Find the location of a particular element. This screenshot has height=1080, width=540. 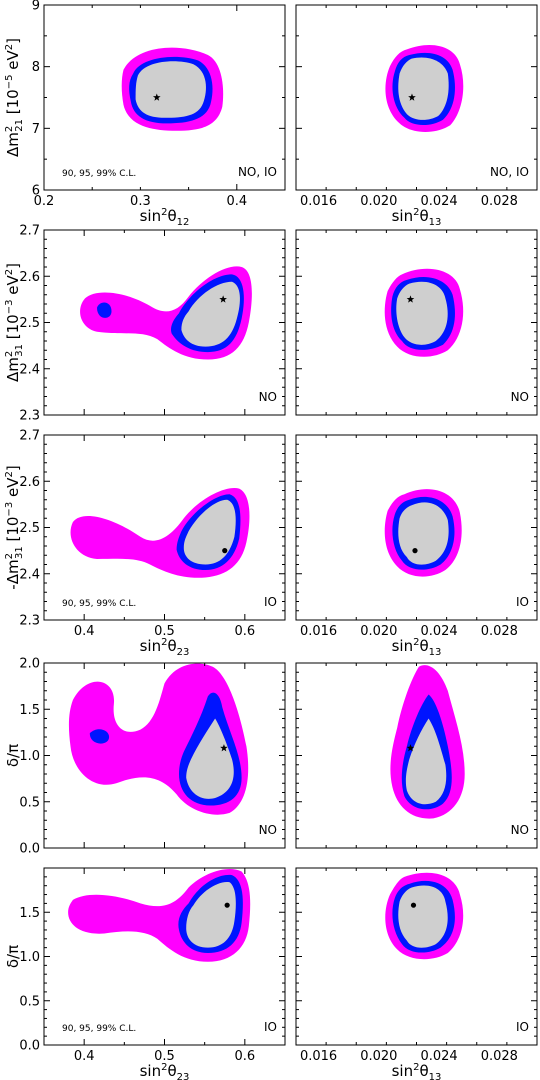

y-tick-label: 7 is located at coordinates (36, 129).